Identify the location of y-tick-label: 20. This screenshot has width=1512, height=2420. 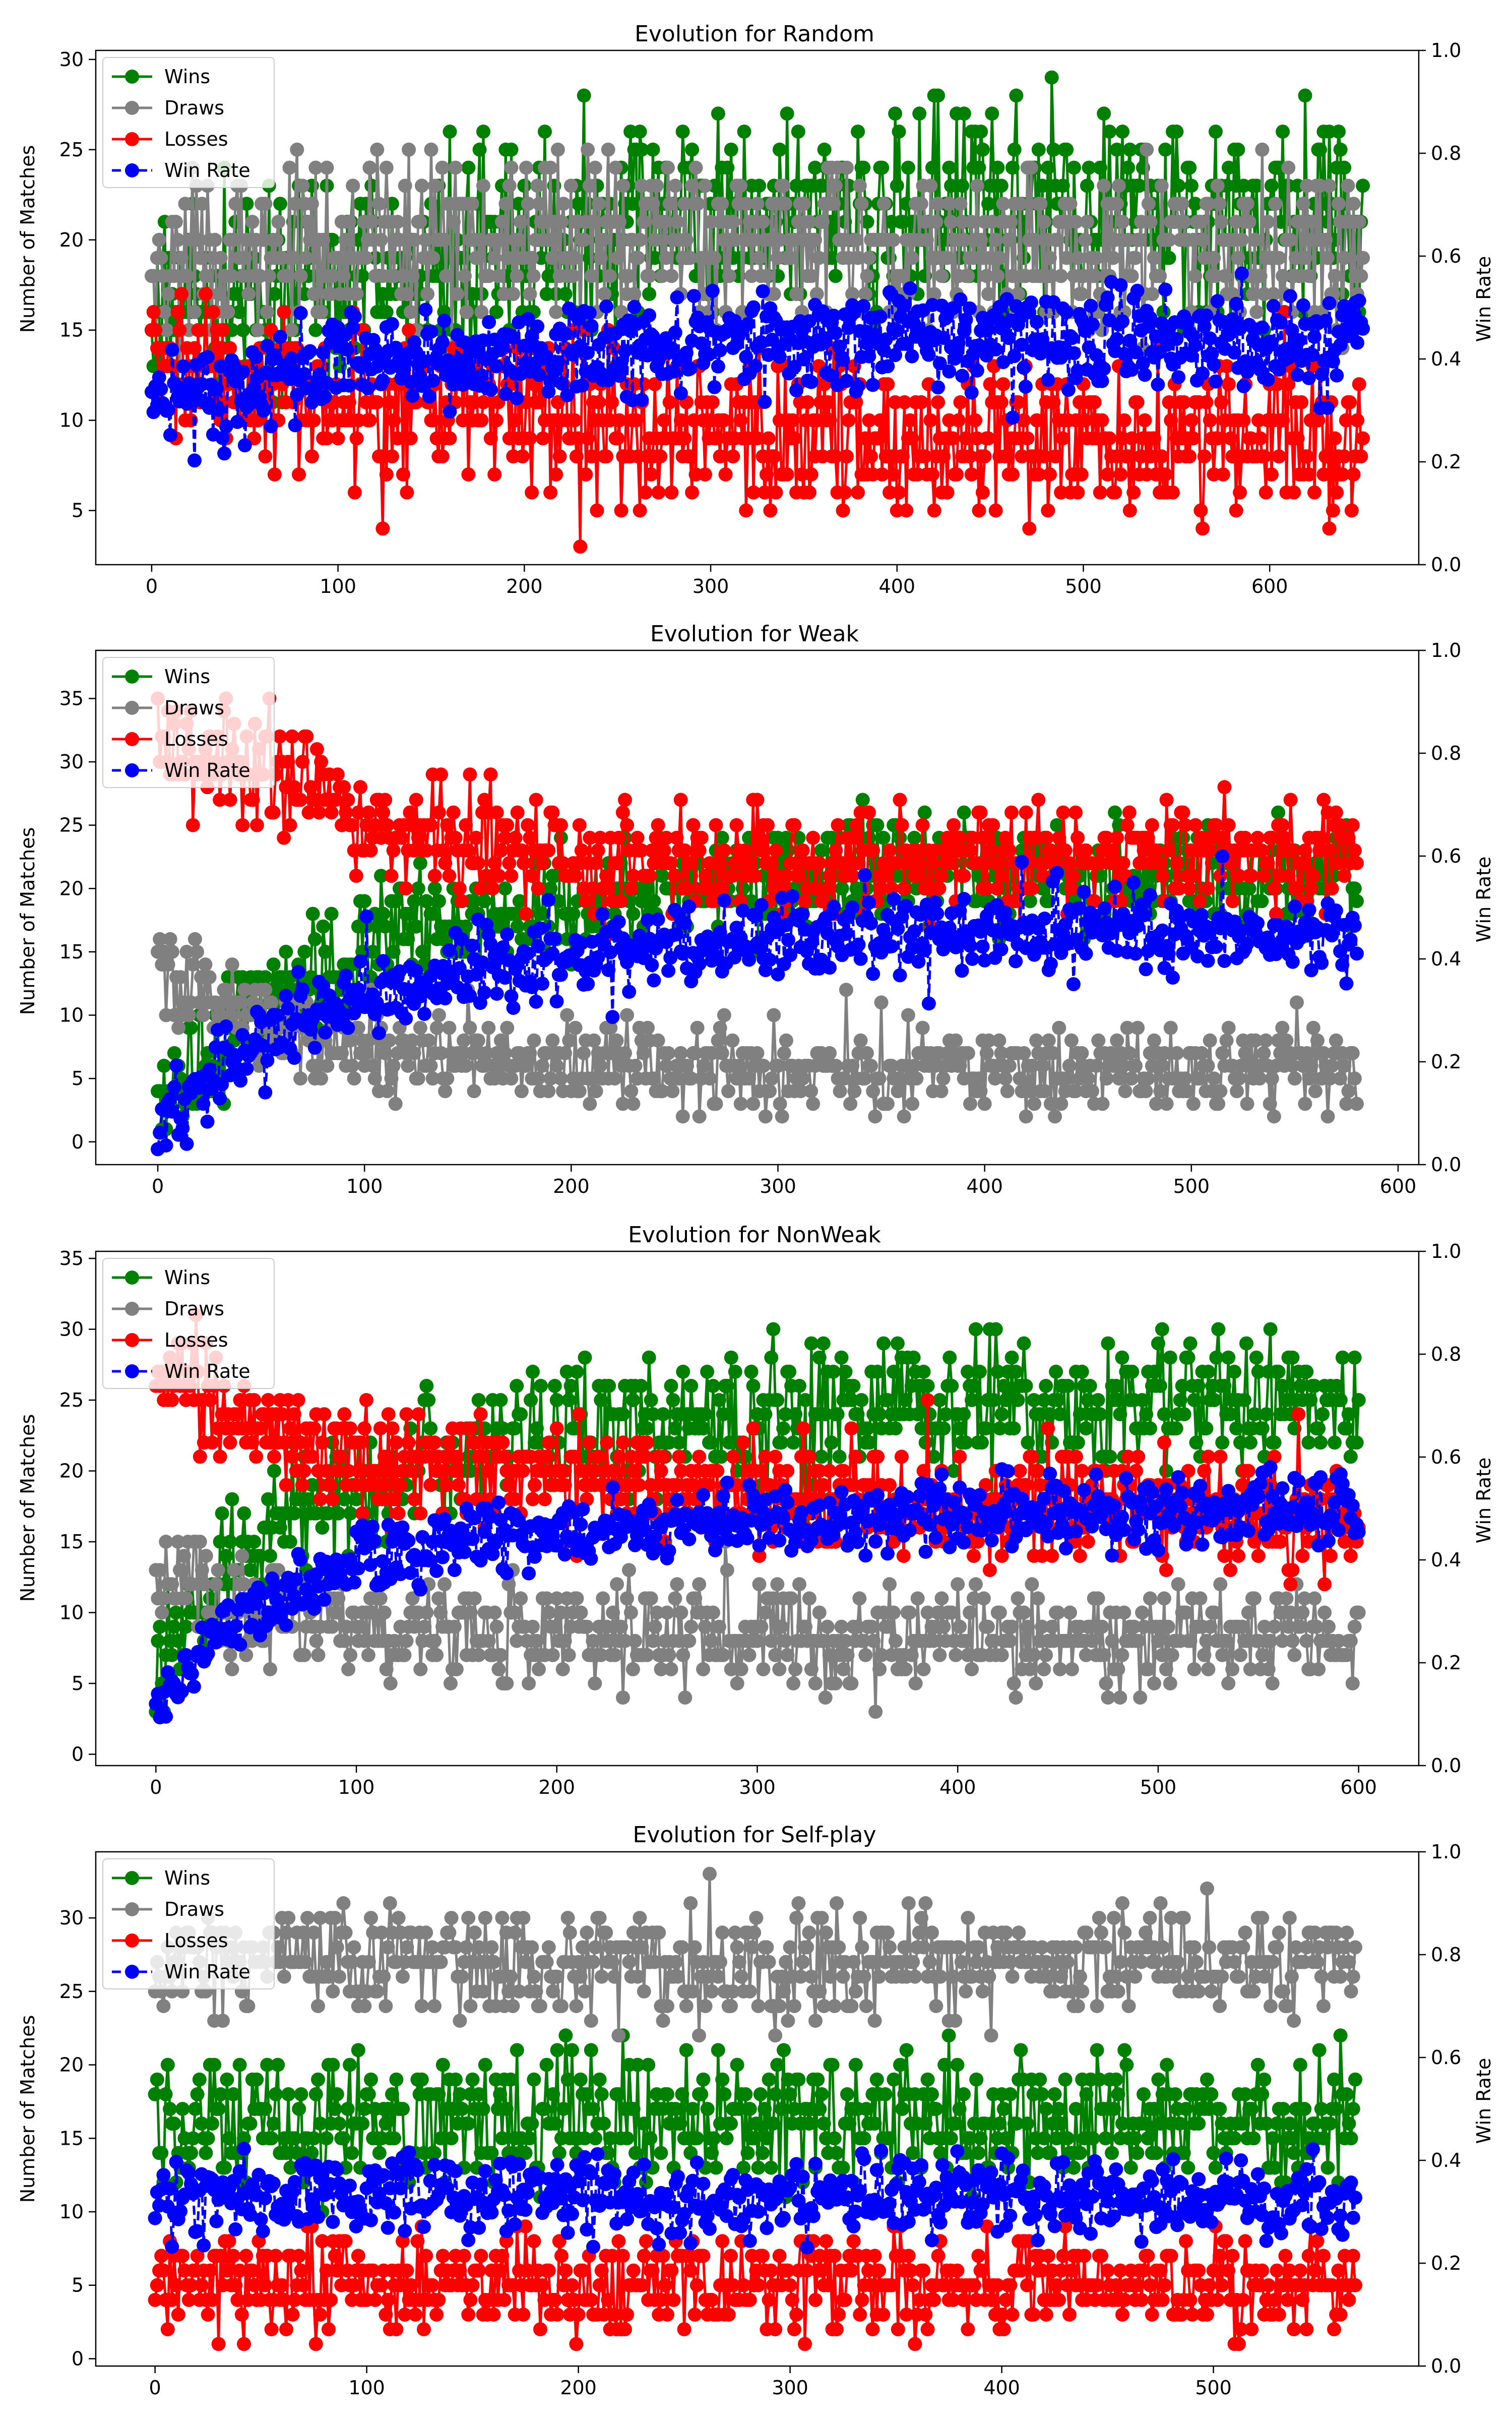
(71, 240).